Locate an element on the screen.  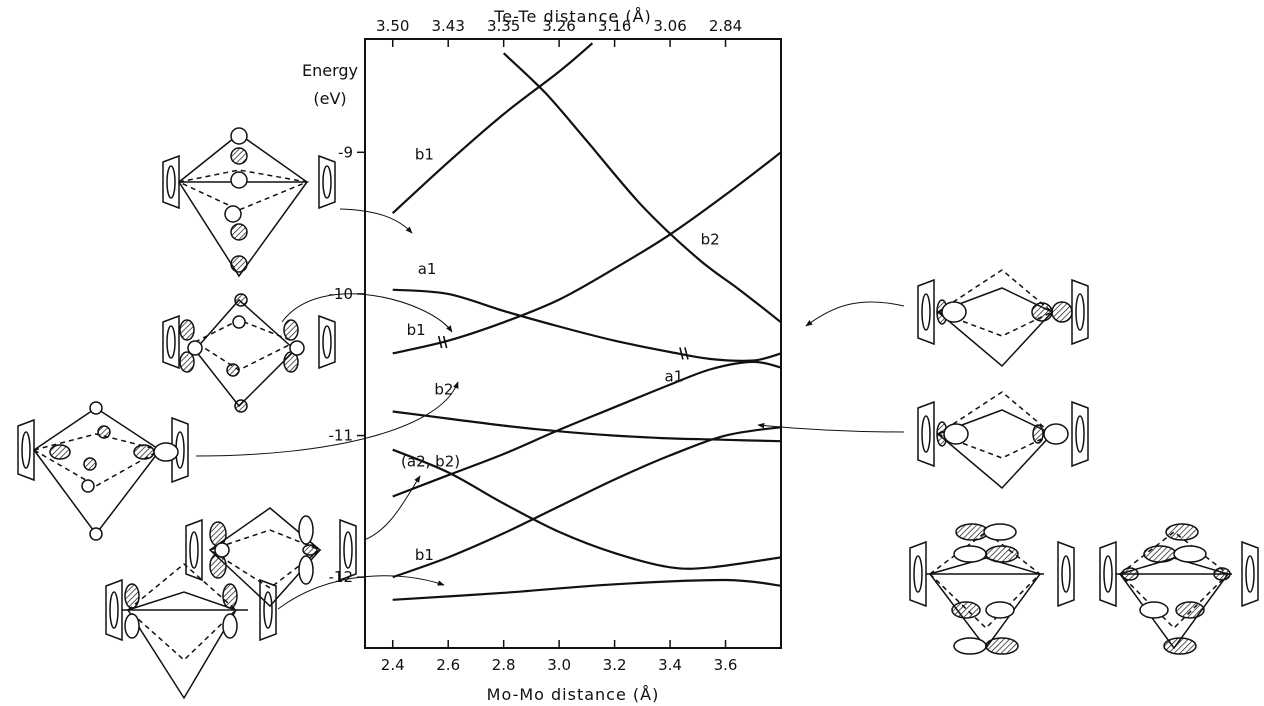
top-tick-label: 3.50 is located at coordinates (392, 26).